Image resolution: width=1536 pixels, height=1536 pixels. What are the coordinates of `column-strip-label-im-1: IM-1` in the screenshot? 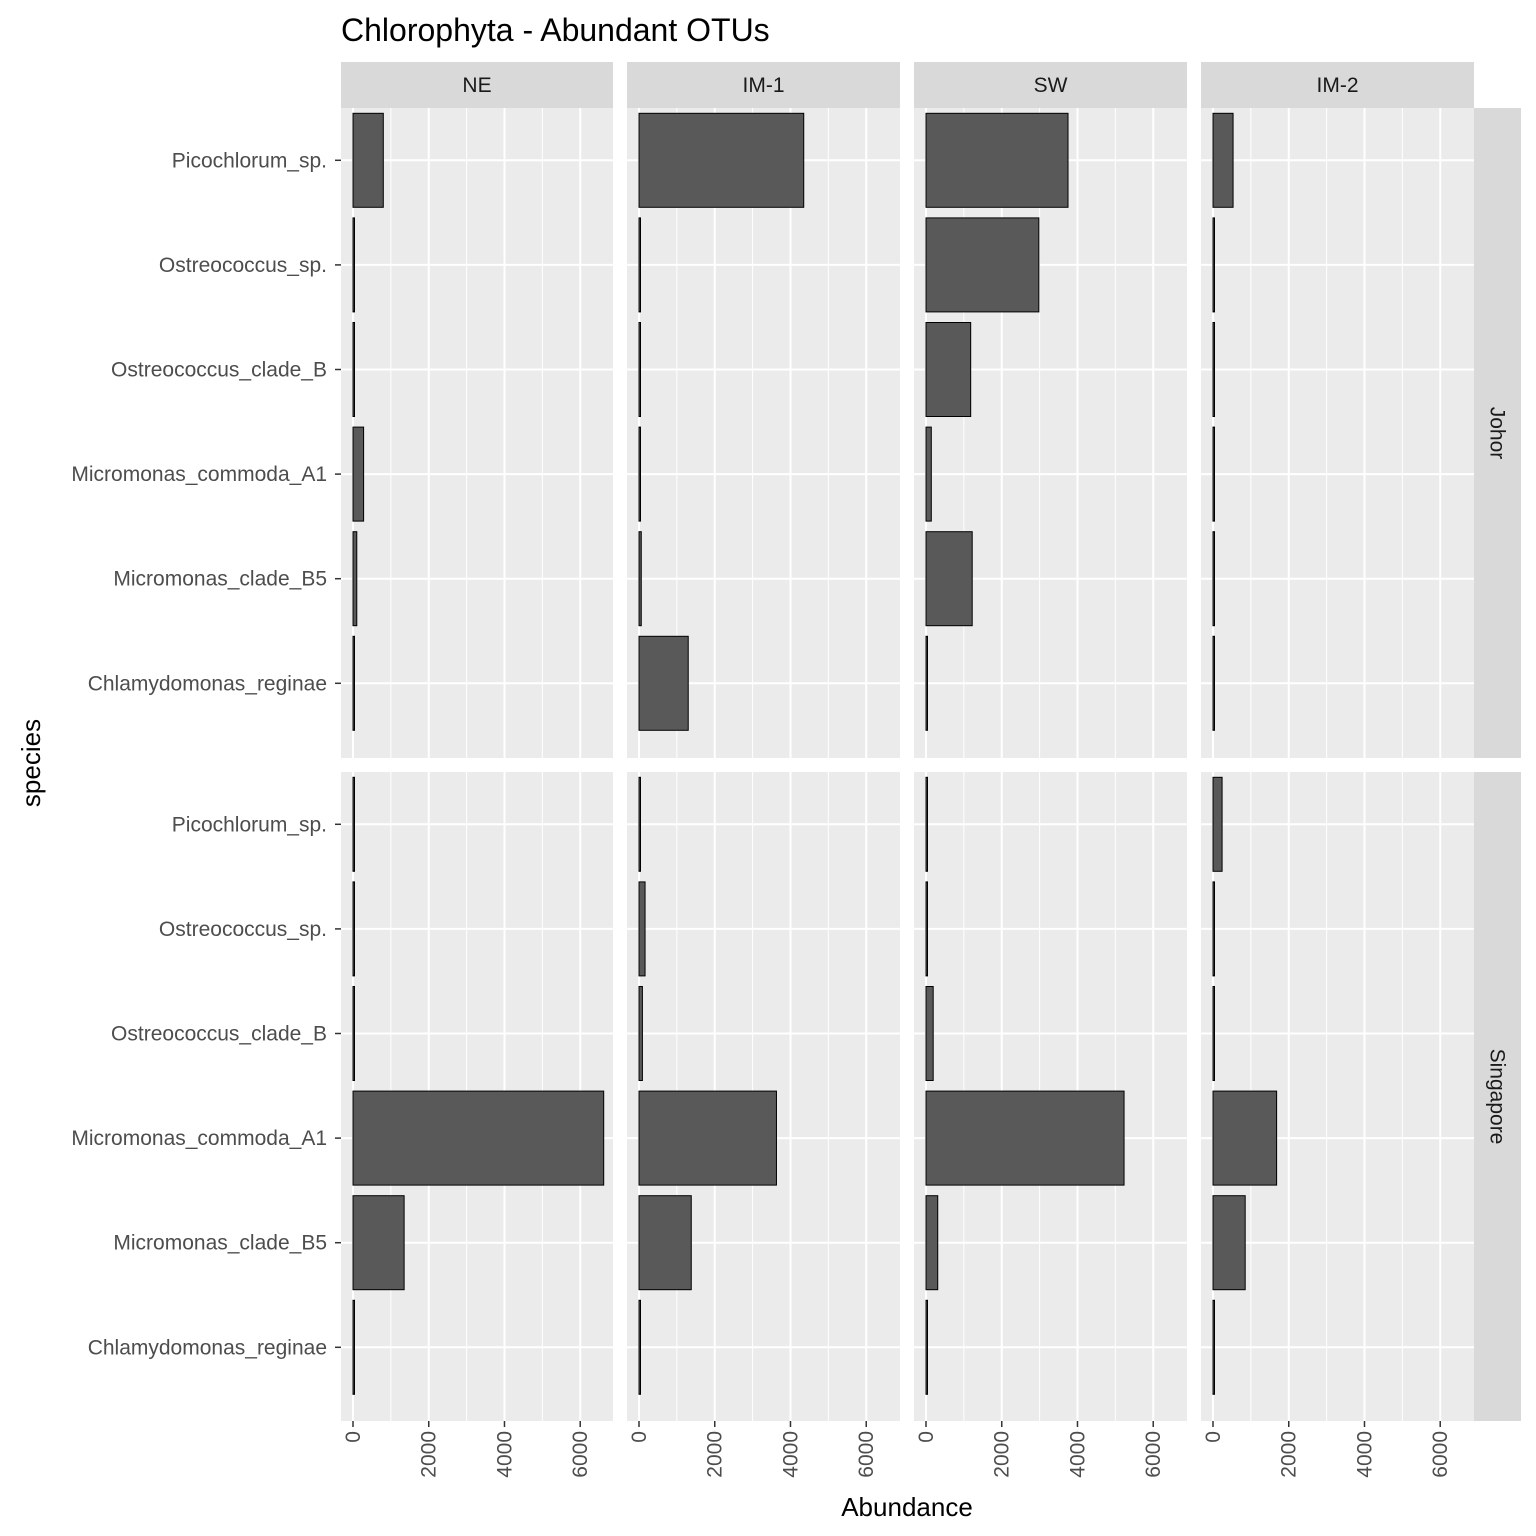 It's located at (764, 85).